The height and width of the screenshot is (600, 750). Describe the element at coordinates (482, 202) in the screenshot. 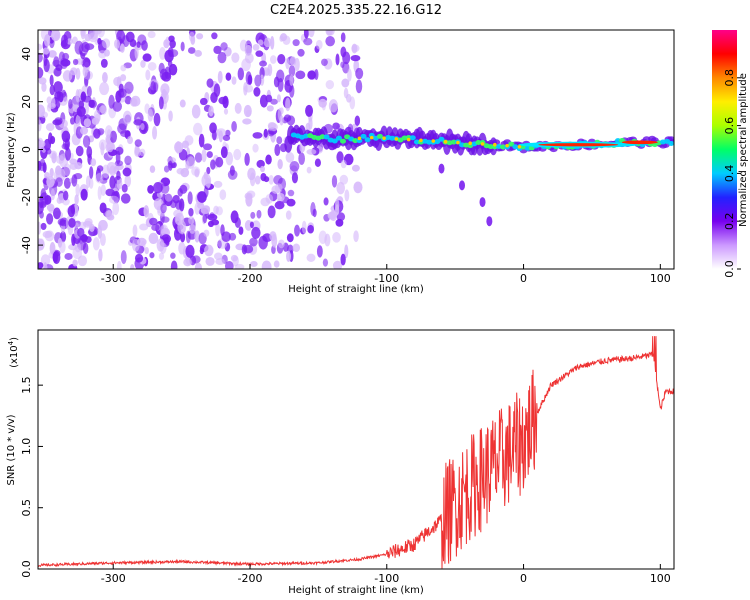

I see `signal-branch-cell` at that location.